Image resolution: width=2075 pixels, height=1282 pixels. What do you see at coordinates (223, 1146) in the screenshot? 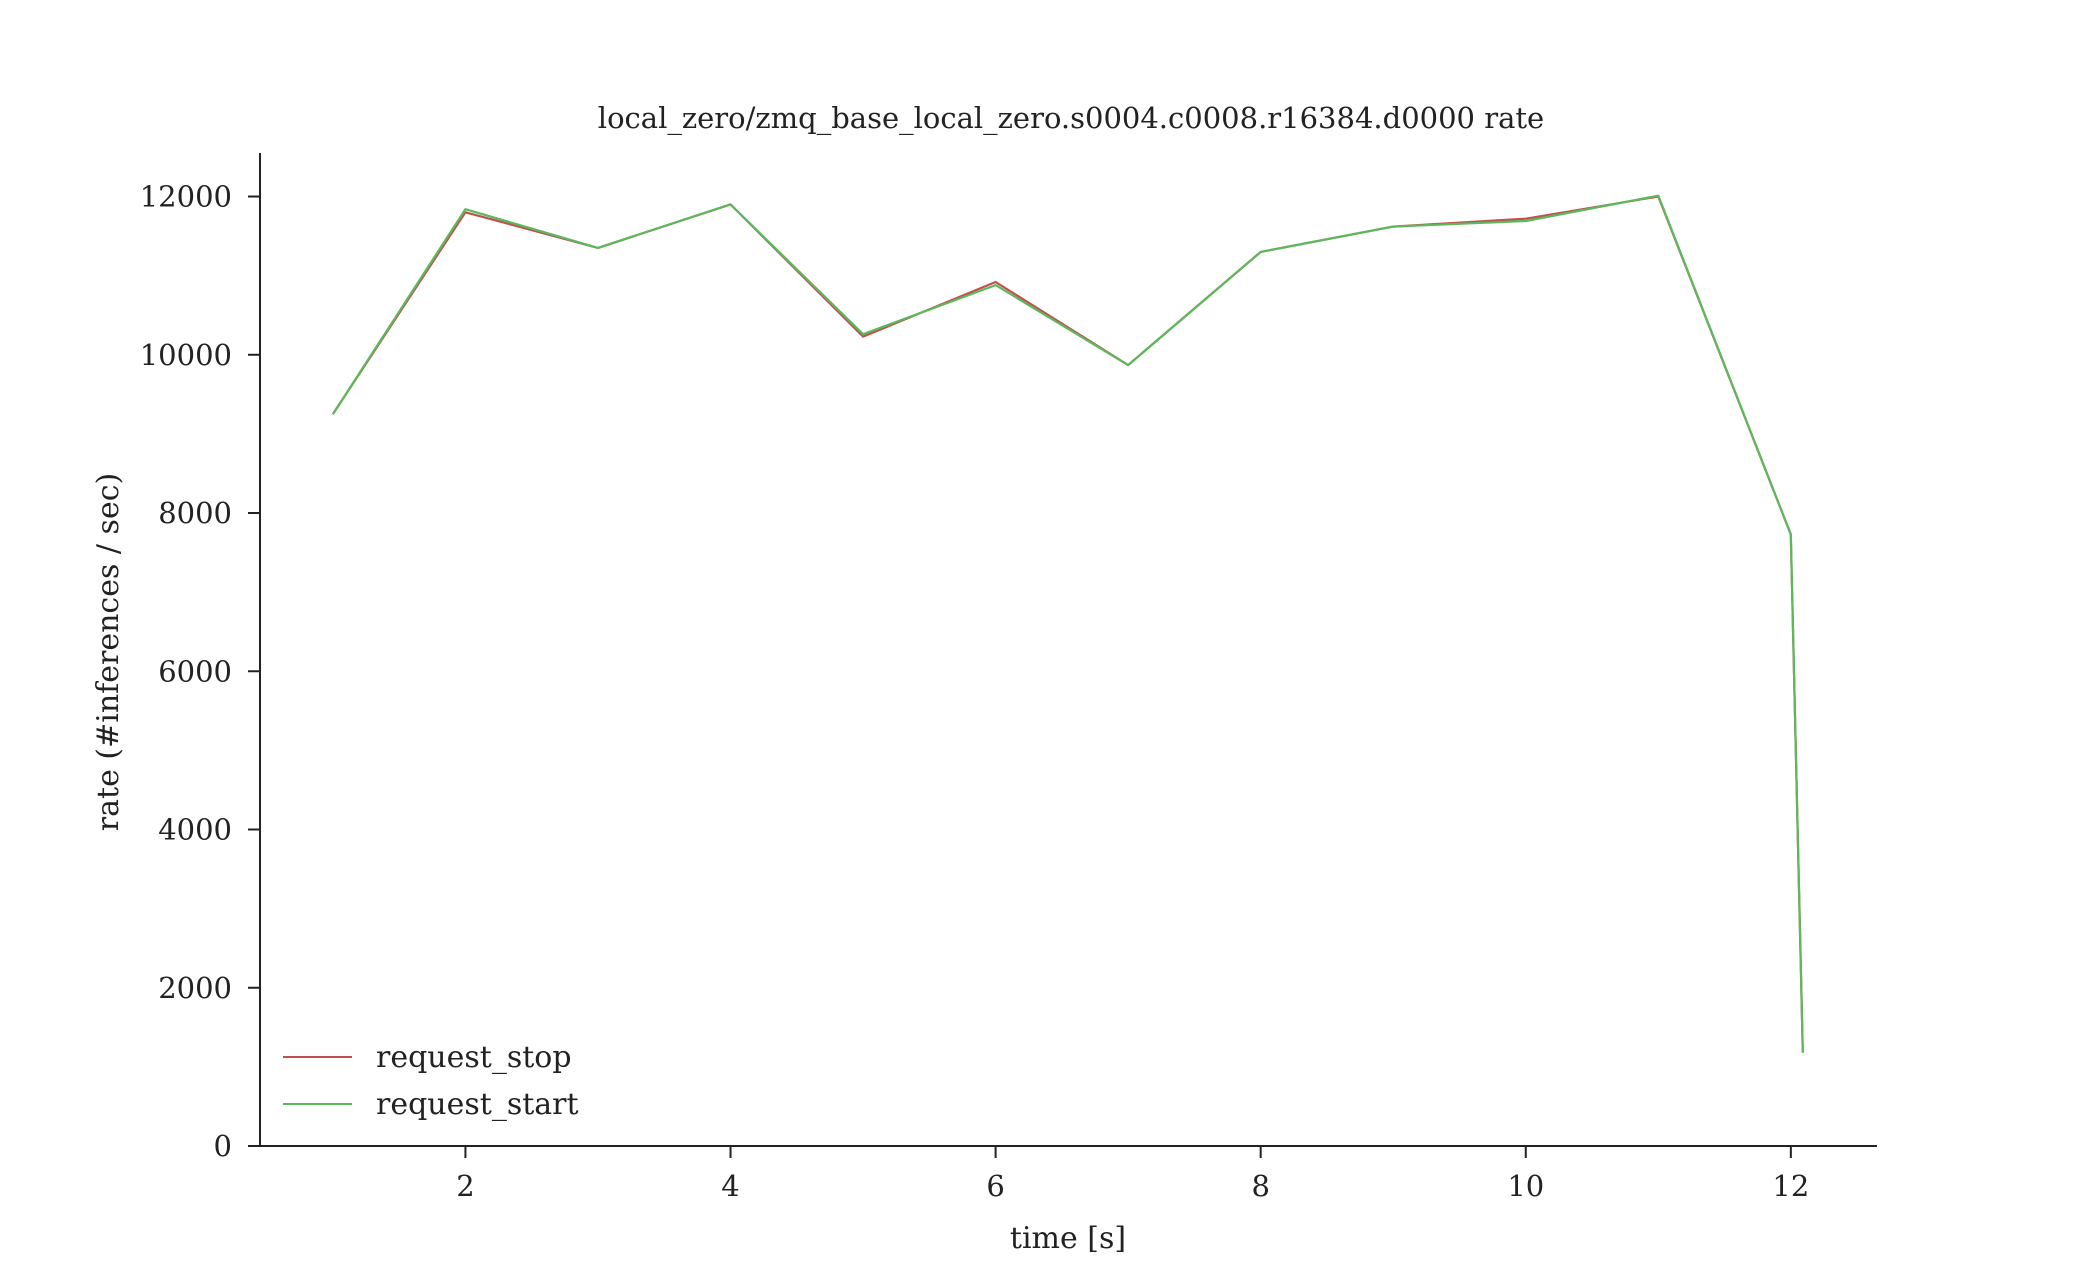
I see `y-tick-label: 0` at bounding box center [223, 1146].